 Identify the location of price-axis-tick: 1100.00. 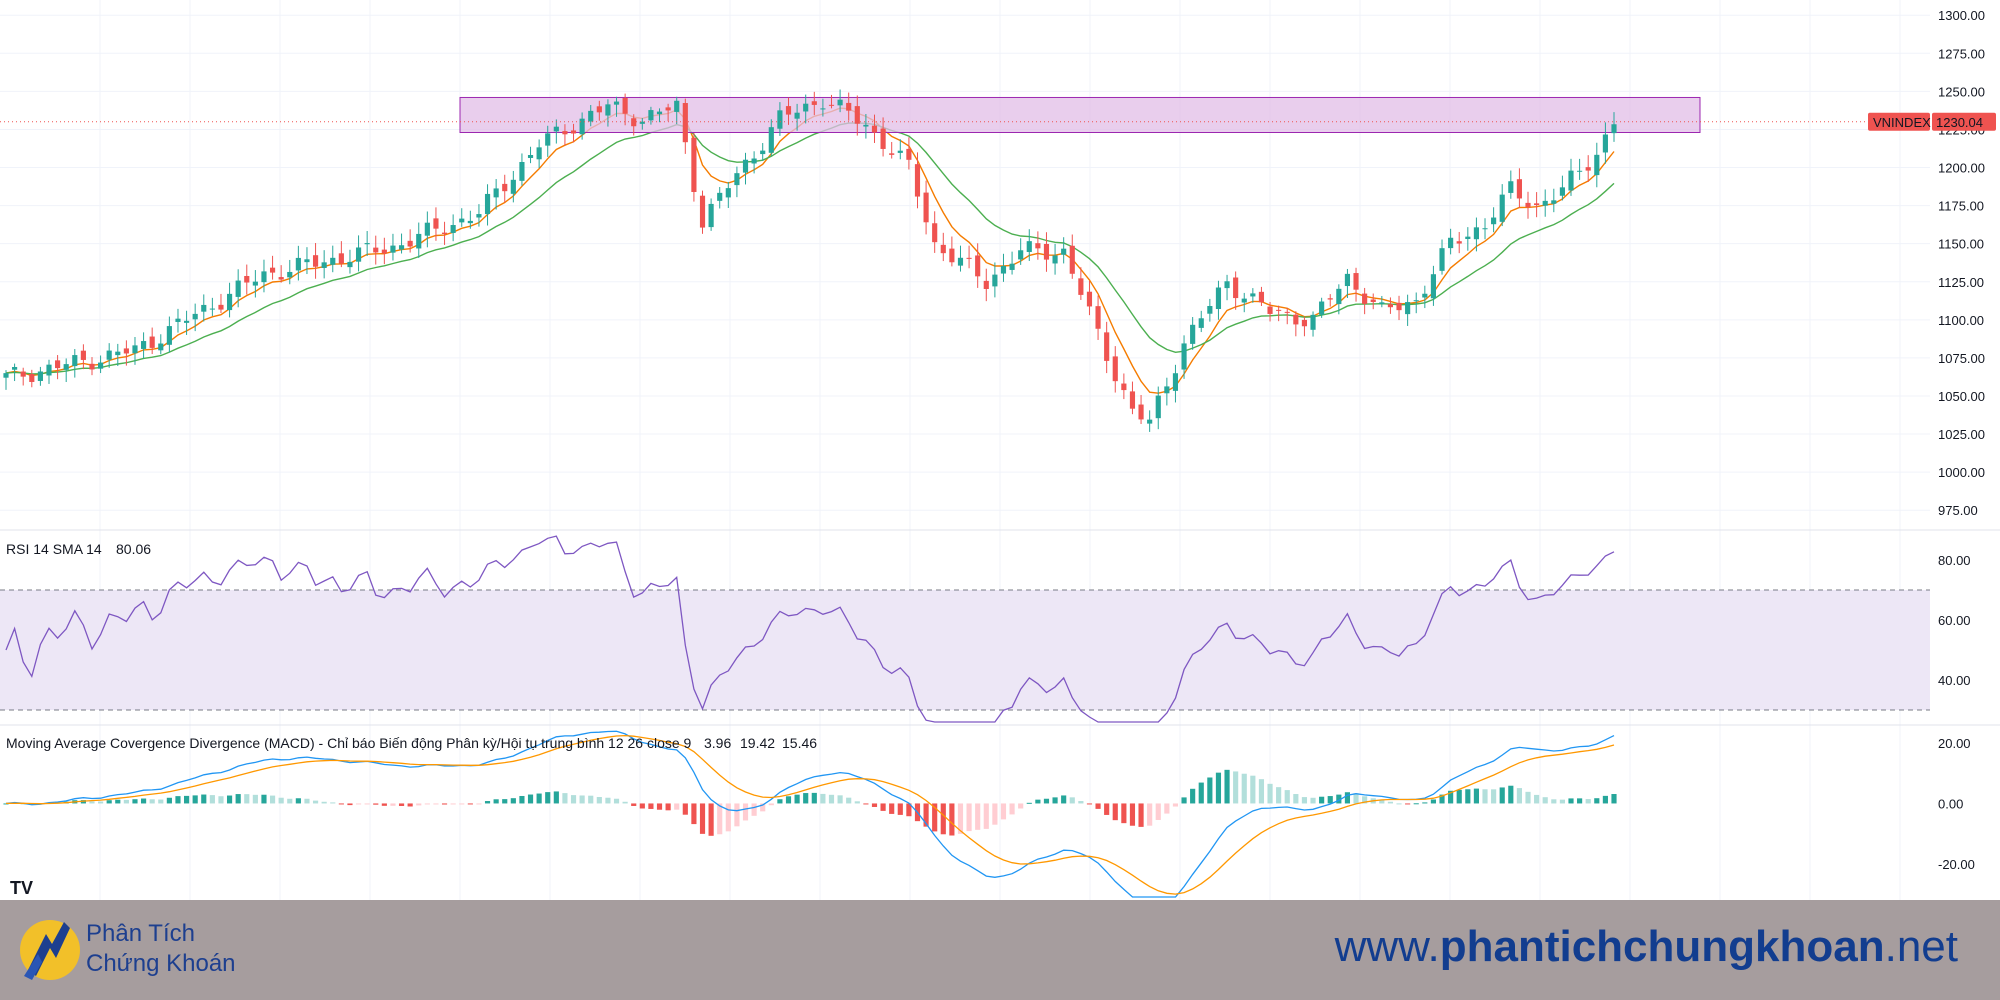
(1961, 320).